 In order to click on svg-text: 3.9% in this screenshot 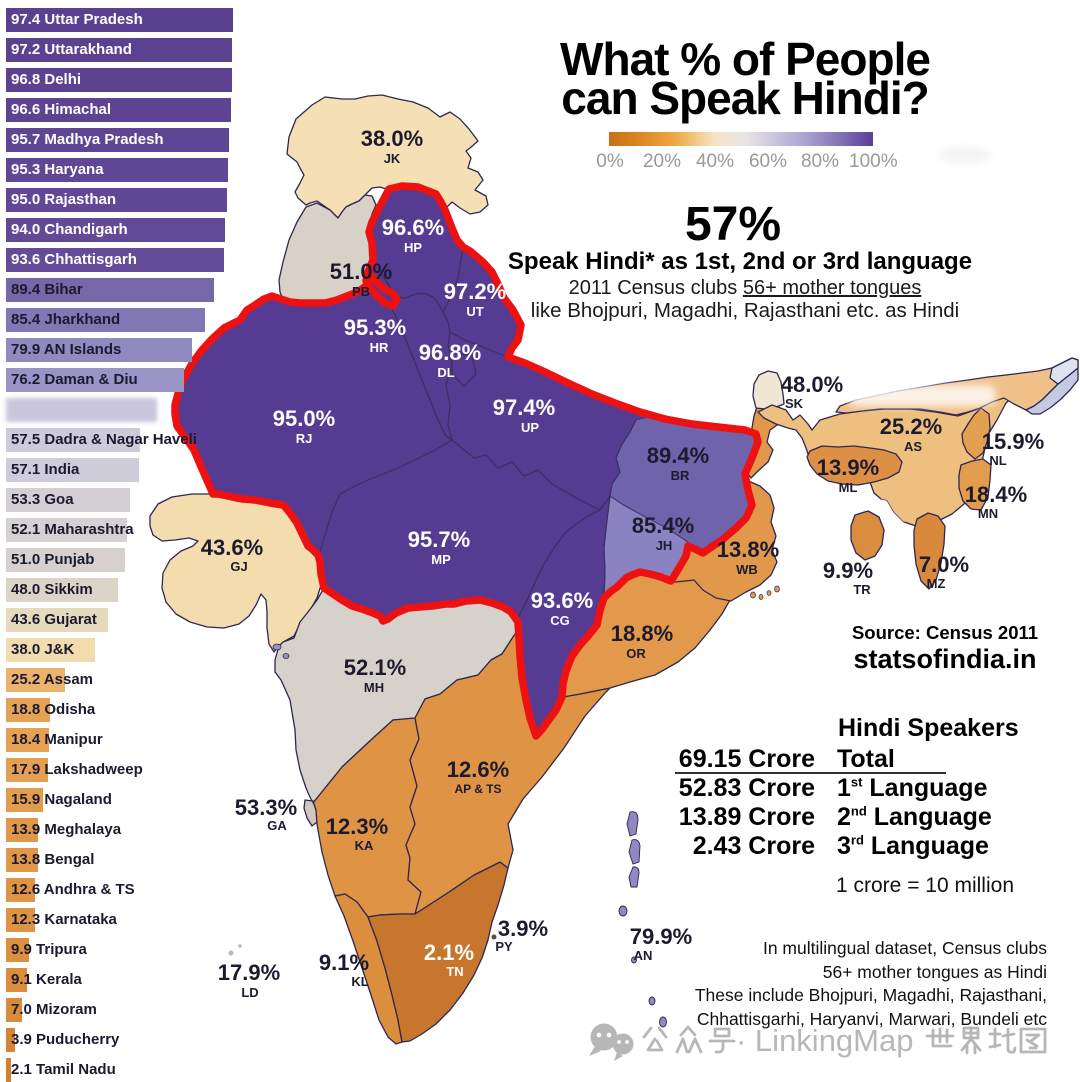, I will do `click(523, 928)`.